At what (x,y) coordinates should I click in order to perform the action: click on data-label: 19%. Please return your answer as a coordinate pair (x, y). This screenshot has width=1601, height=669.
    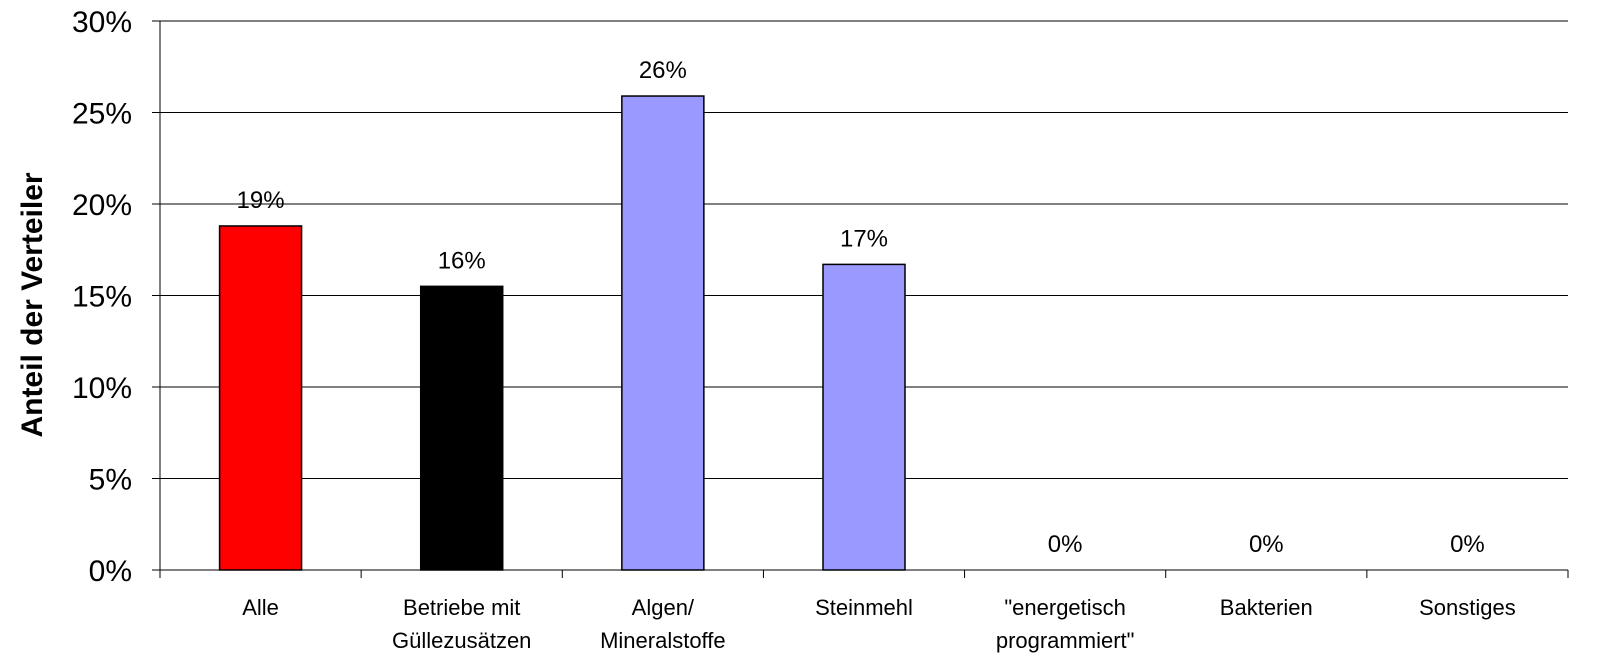
    Looking at the image, I should click on (261, 200).